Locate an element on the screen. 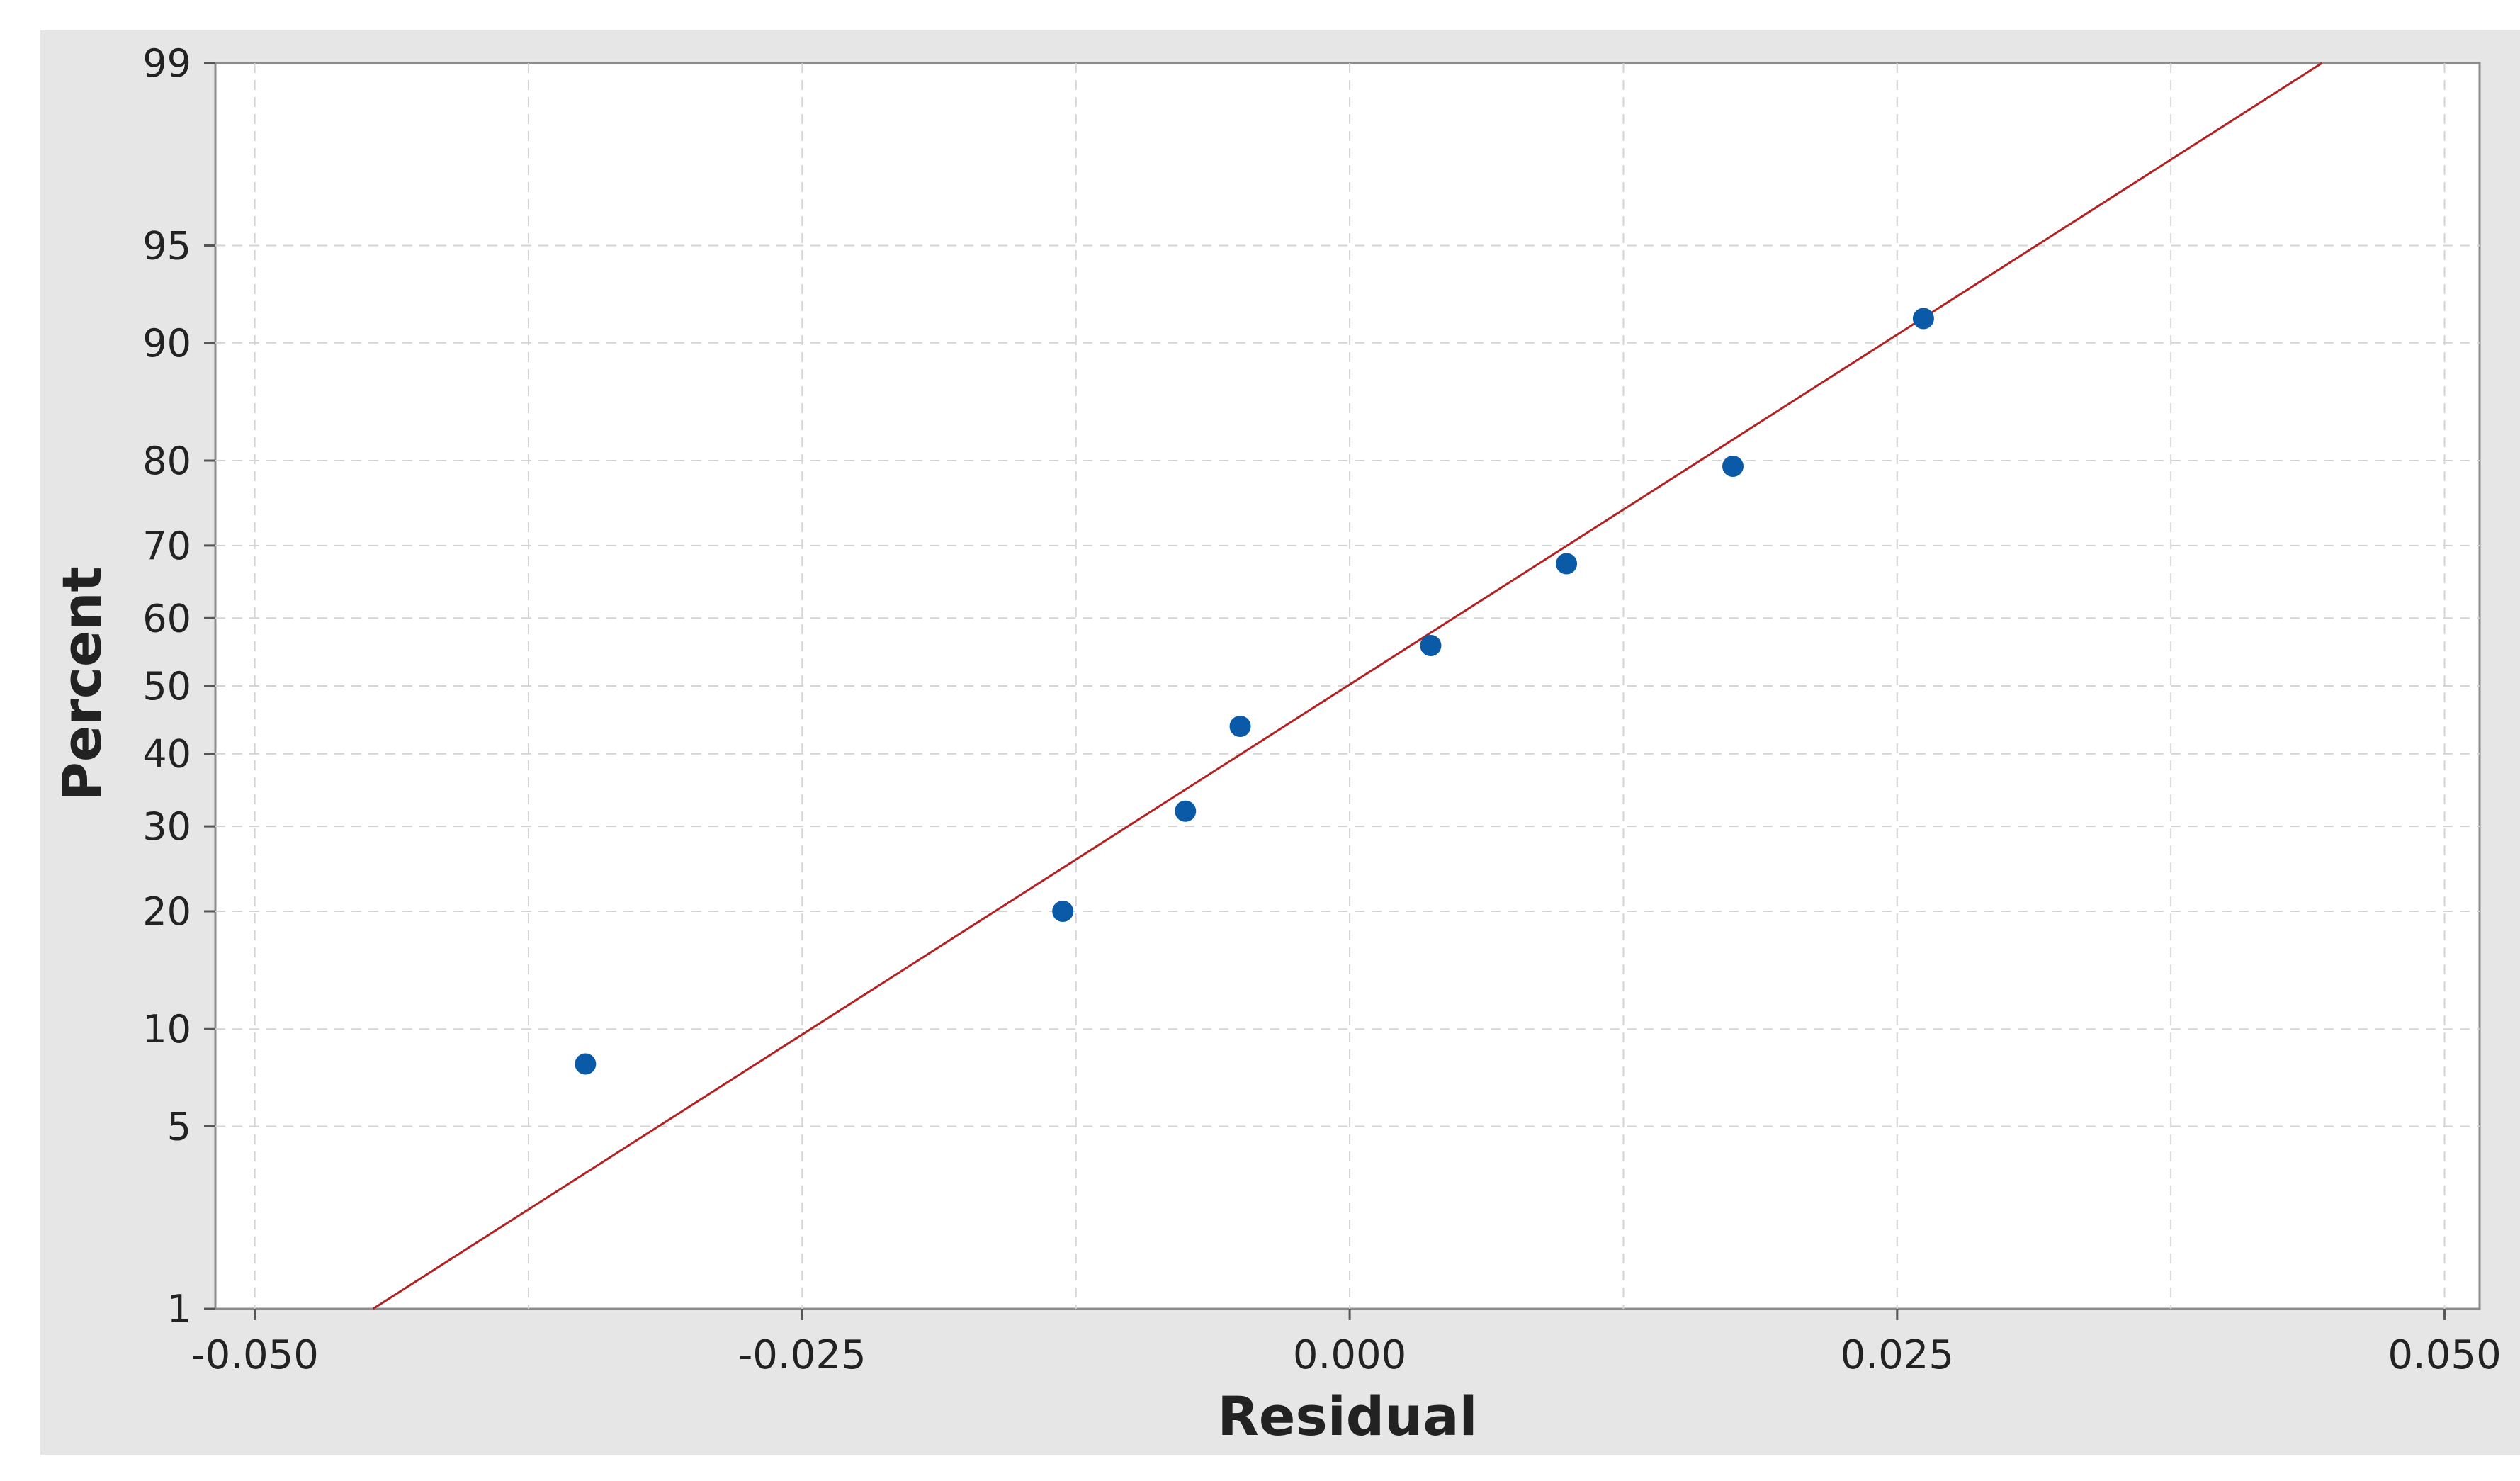 This screenshot has height=1481, width=2520. y-tick-label: 99 is located at coordinates (166, 64).